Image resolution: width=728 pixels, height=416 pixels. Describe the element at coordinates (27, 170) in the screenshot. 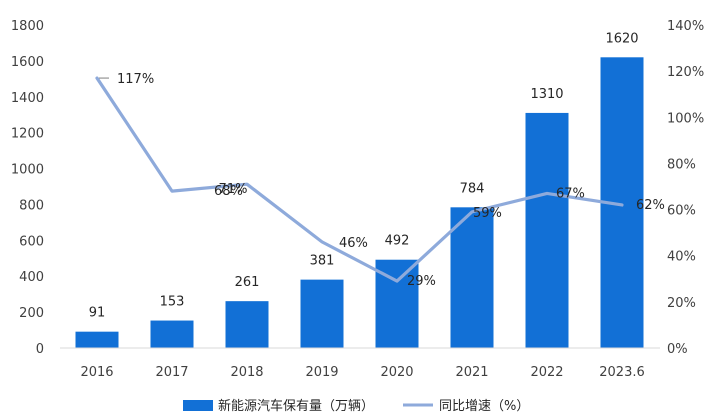

I see `y-left-tick-label: 1000` at that location.